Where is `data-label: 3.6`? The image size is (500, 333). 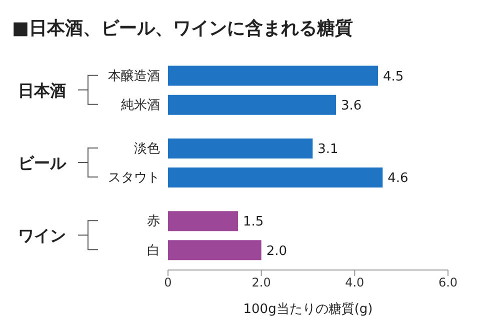
data-label: 3.6 is located at coordinates (351, 106).